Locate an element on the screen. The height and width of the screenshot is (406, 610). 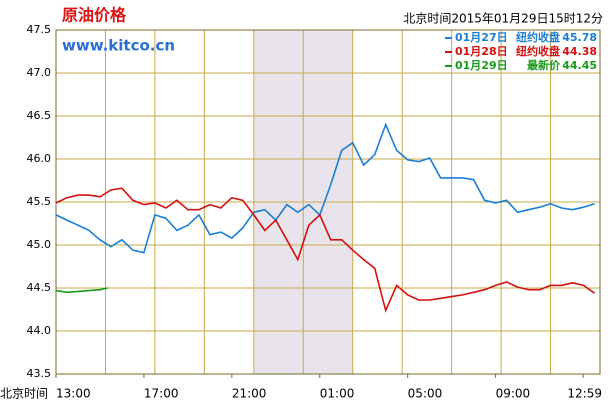
x-axis-label: 北京时间 is located at coordinates (24, 394).